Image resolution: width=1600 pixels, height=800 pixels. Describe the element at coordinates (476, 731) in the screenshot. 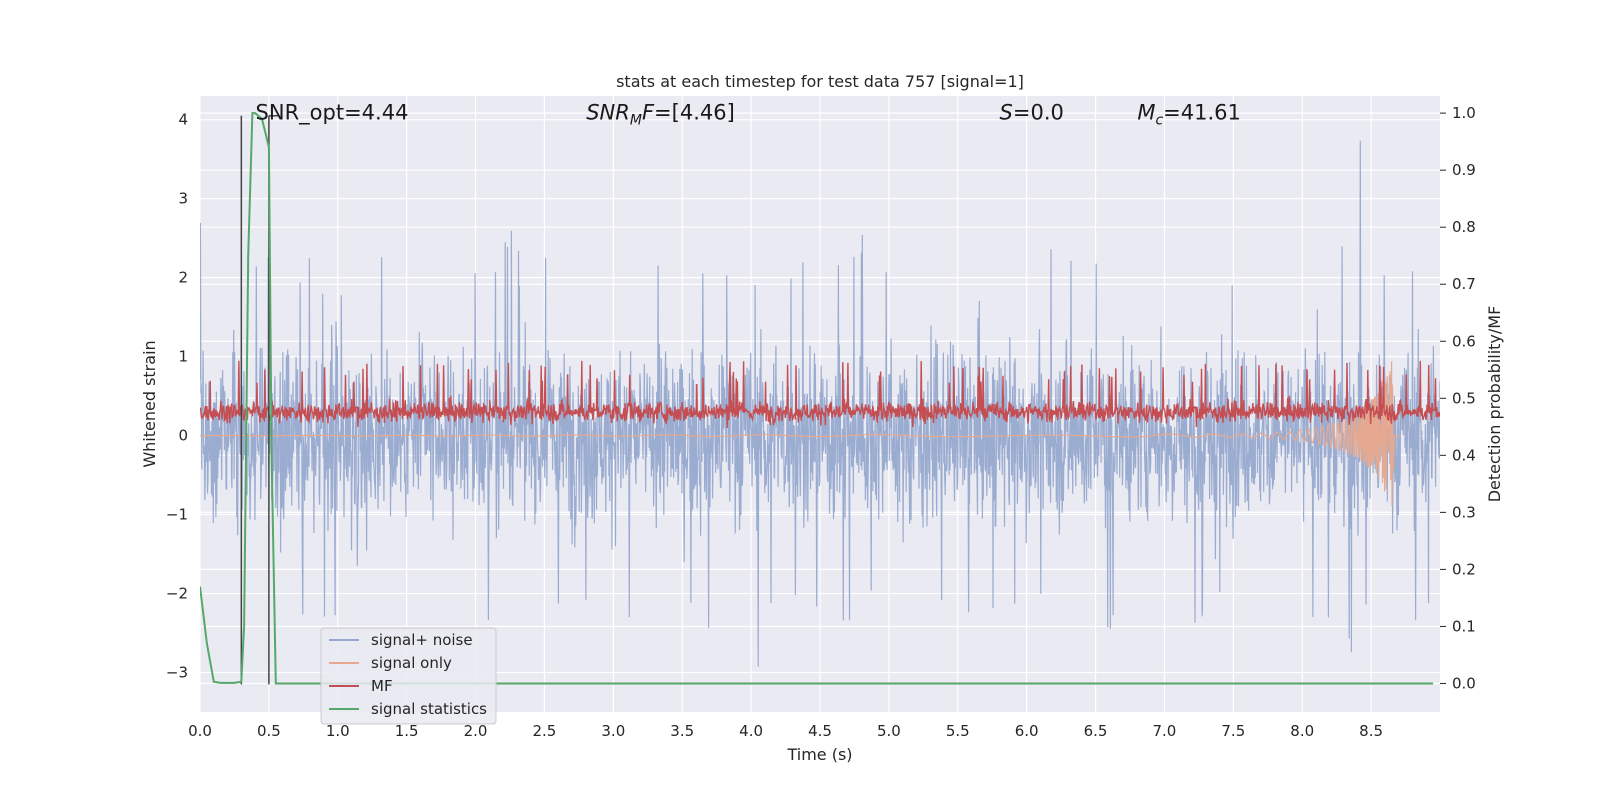

I see `x-tick-label: 2.0` at that location.